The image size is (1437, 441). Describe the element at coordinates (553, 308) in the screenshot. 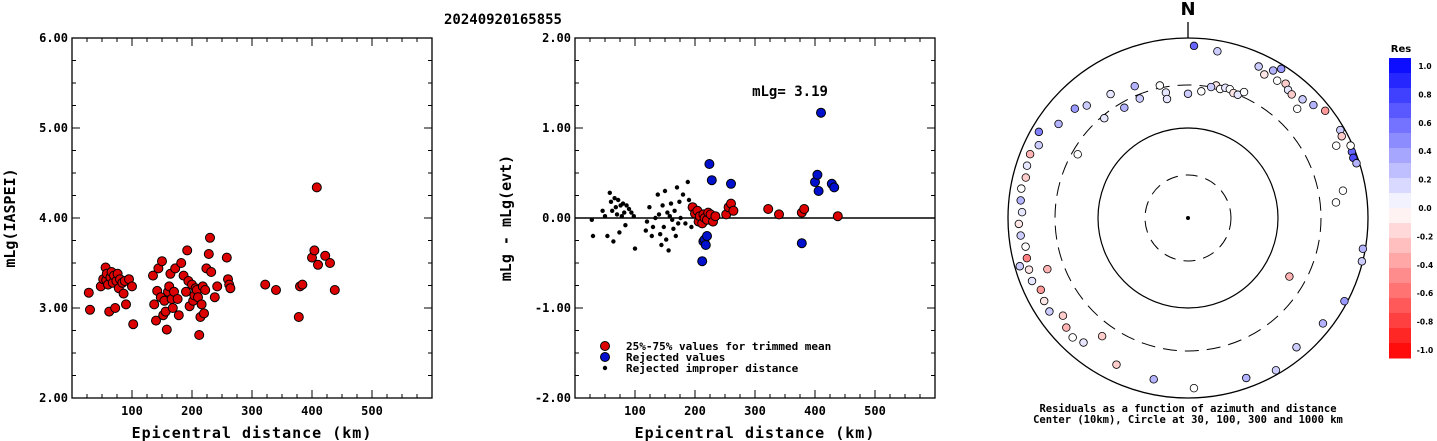

I see `y-tick-label: -1.00` at that location.